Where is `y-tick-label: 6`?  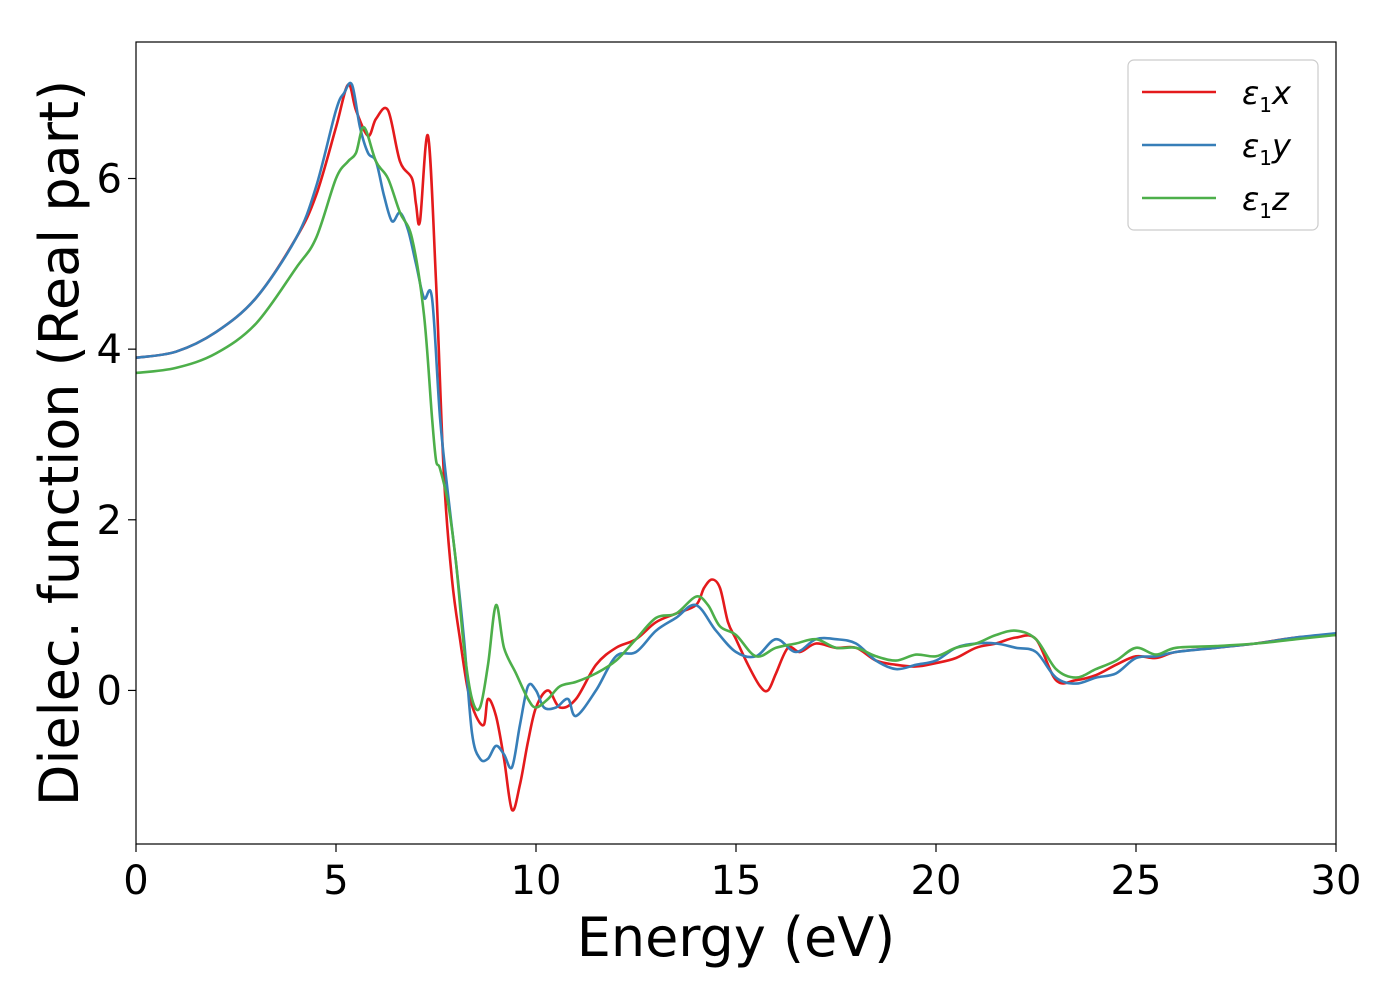
y-tick-label: 6 is located at coordinates (109, 180).